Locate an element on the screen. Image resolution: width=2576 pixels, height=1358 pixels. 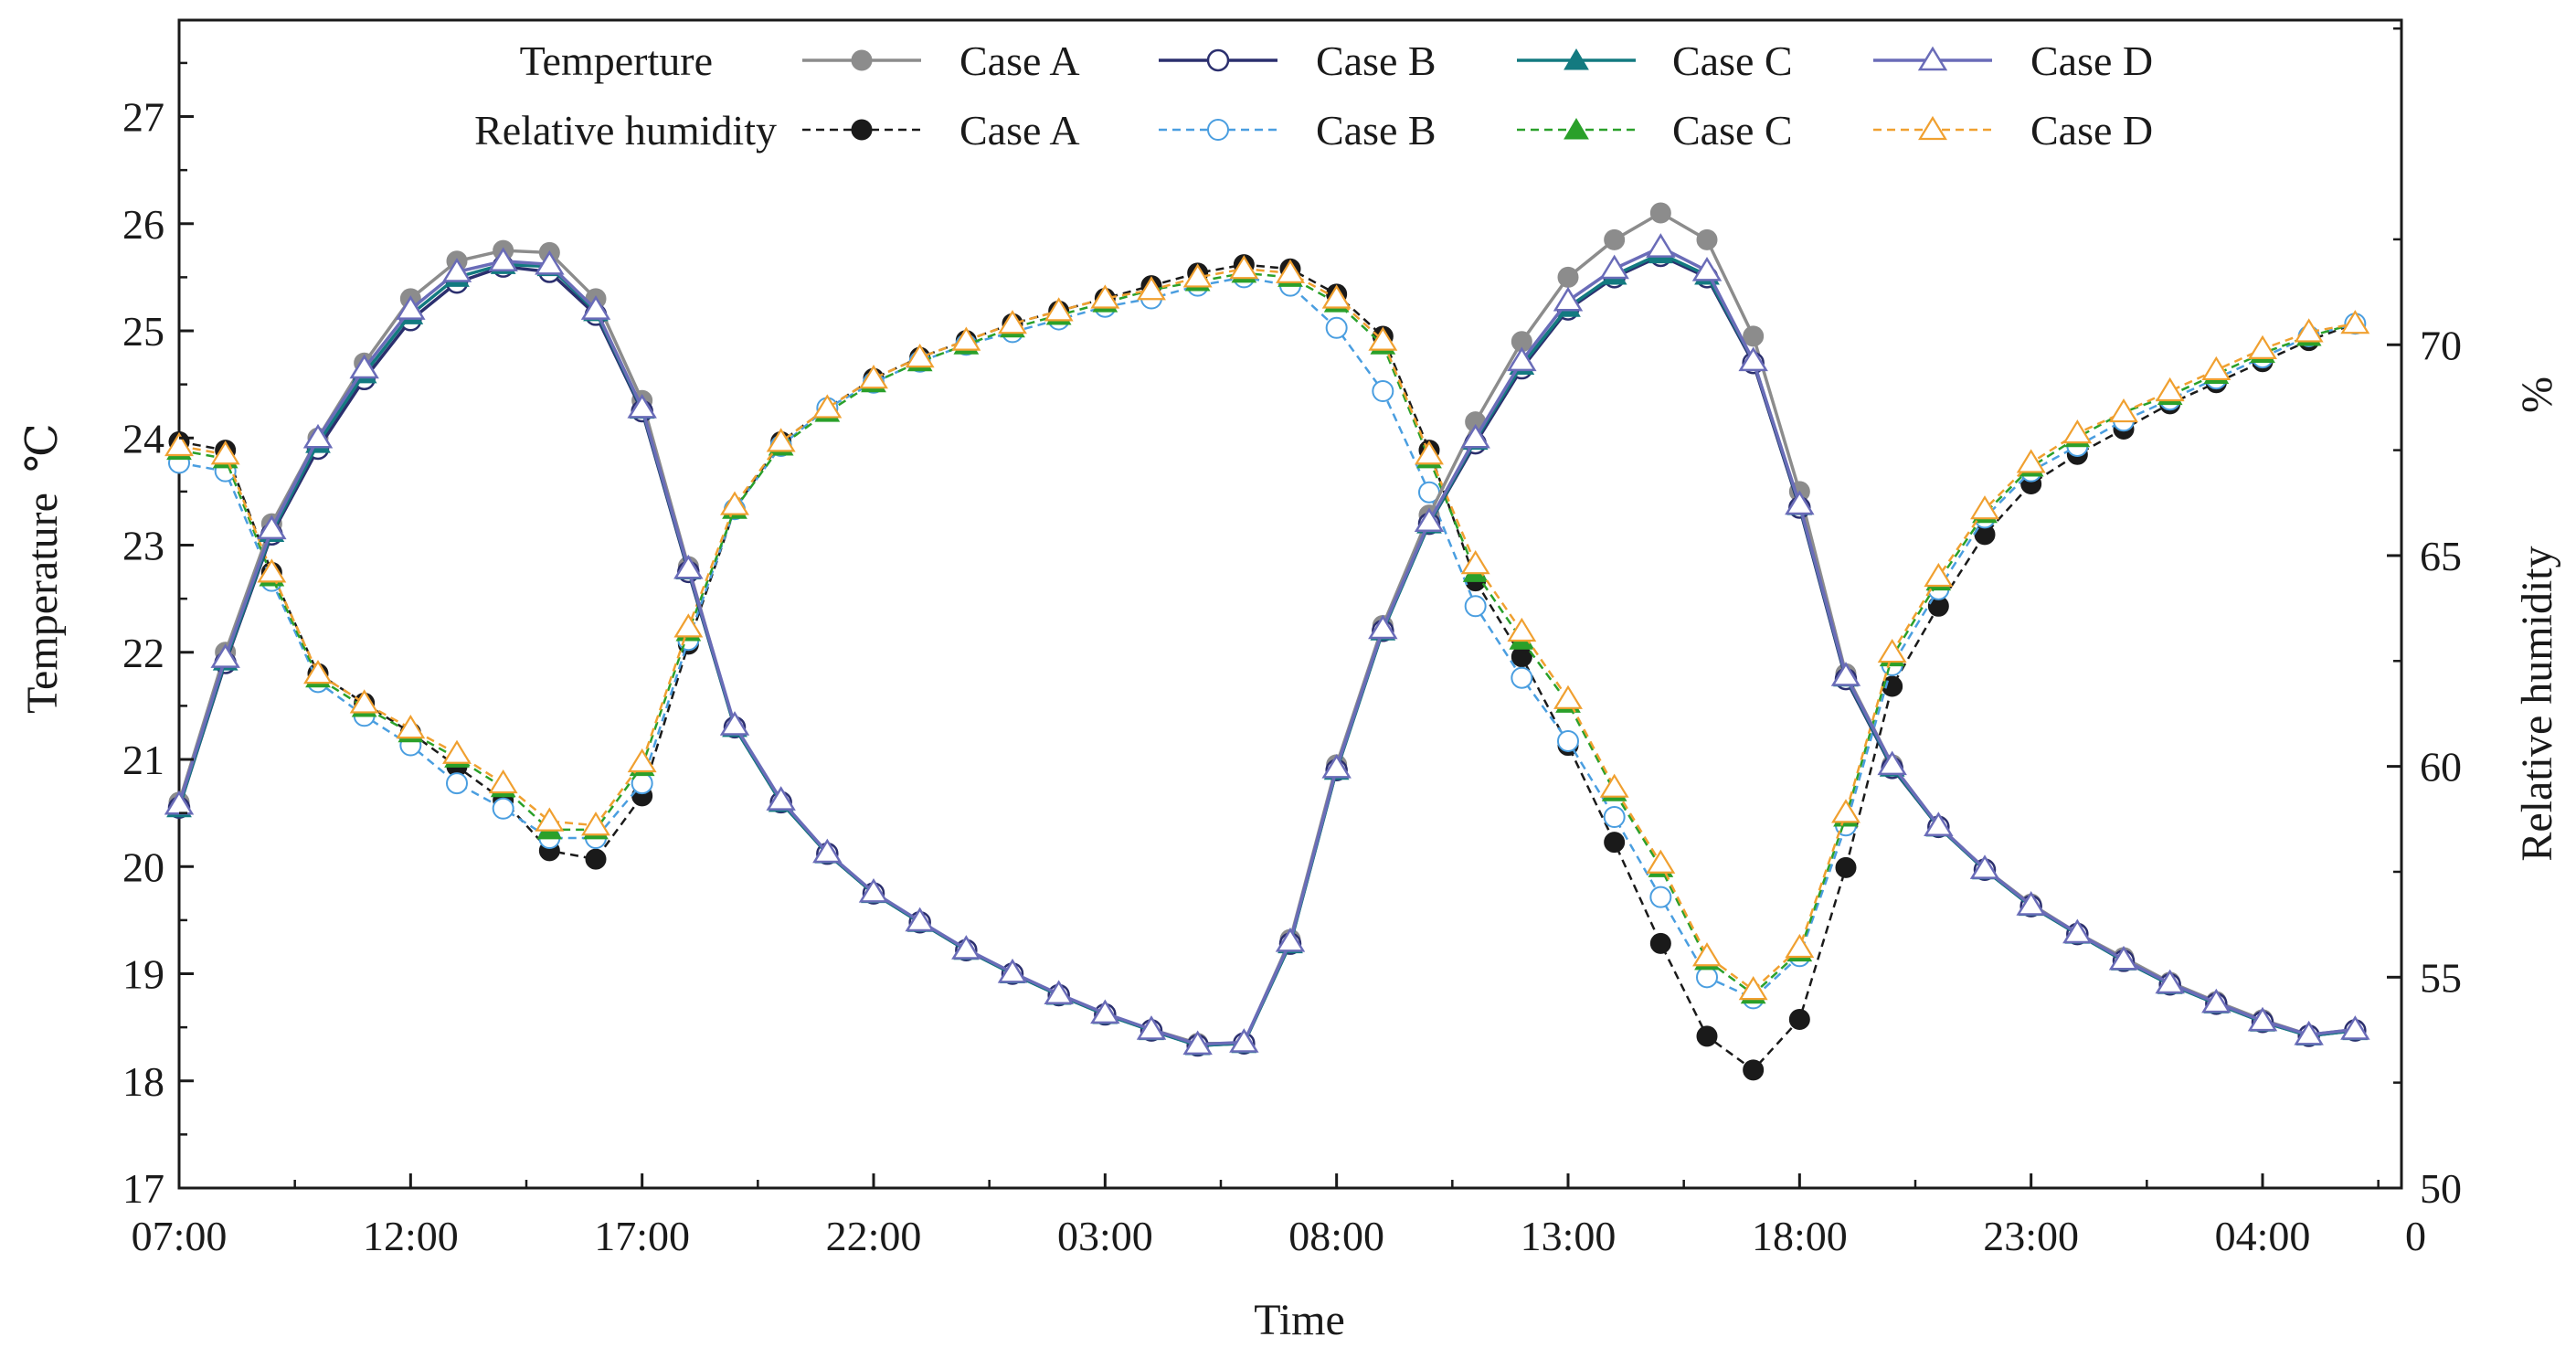
legend-humidity-marker-case-c is located at coordinates (1576, 129).